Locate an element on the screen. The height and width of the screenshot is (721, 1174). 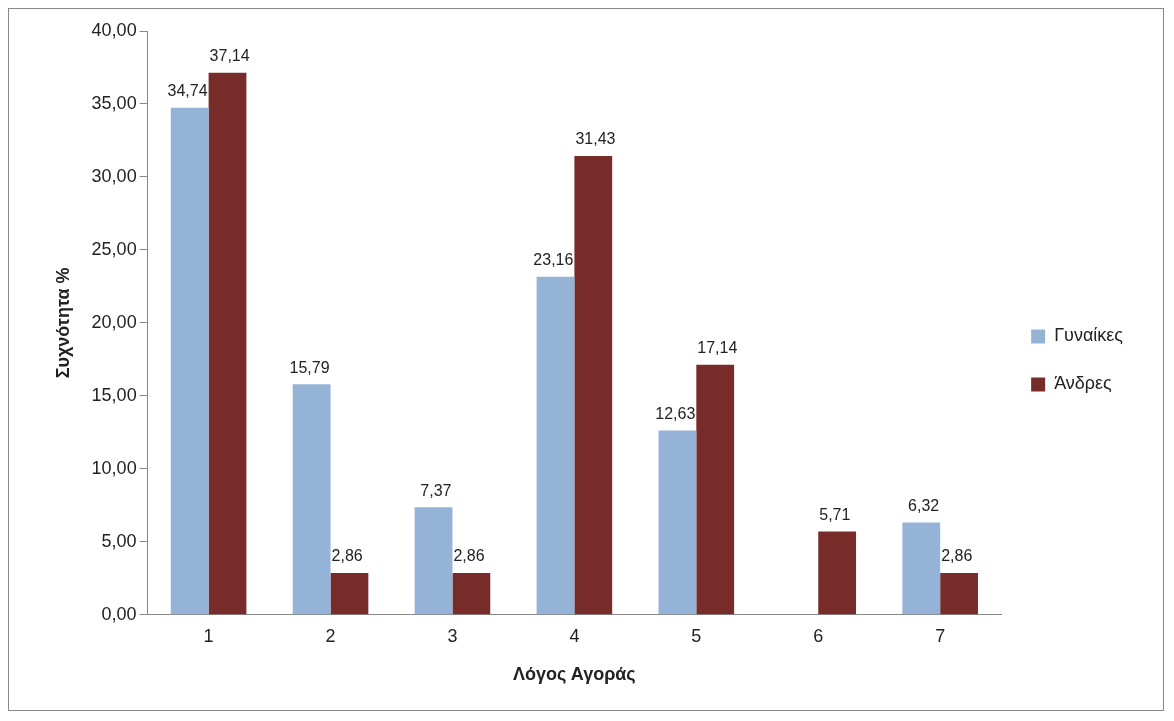
y-tick-label: 5,00 is located at coordinates (119, 540).